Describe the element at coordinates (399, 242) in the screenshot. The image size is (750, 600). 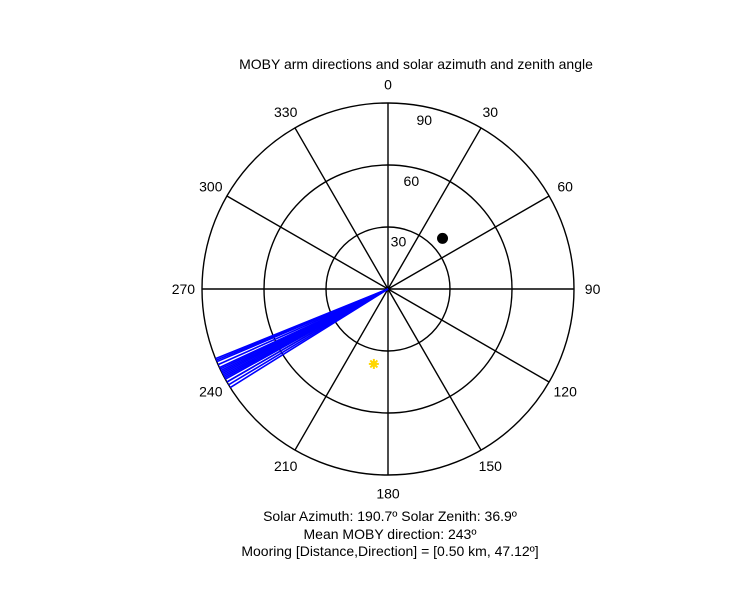
I see `radial-tick-label-30: 30` at that location.